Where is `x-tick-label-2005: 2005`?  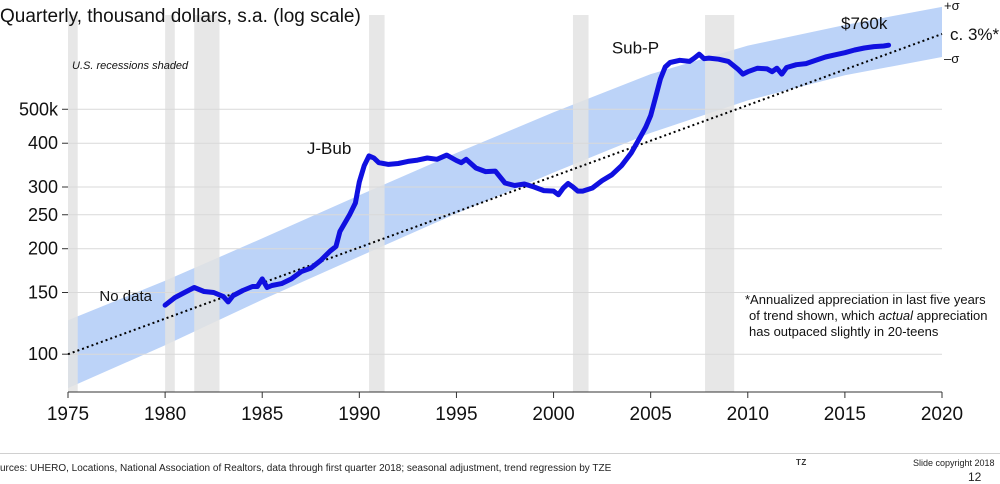
x-tick-label-2005: 2005 is located at coordinates (651, 414).